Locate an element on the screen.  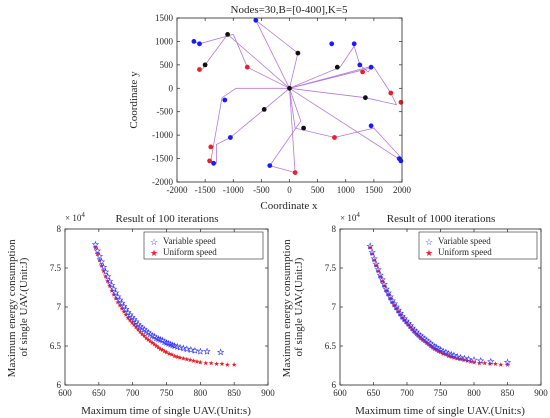
x-tick-label: 850 is located at coordinates (234, 393).